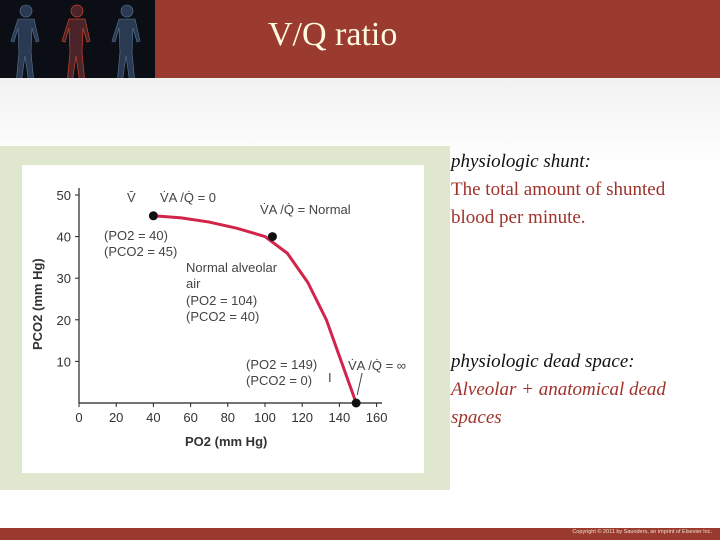  I want to click on inspired-ratio: V̇A /Q̇ = ∞, so click(377, 365).